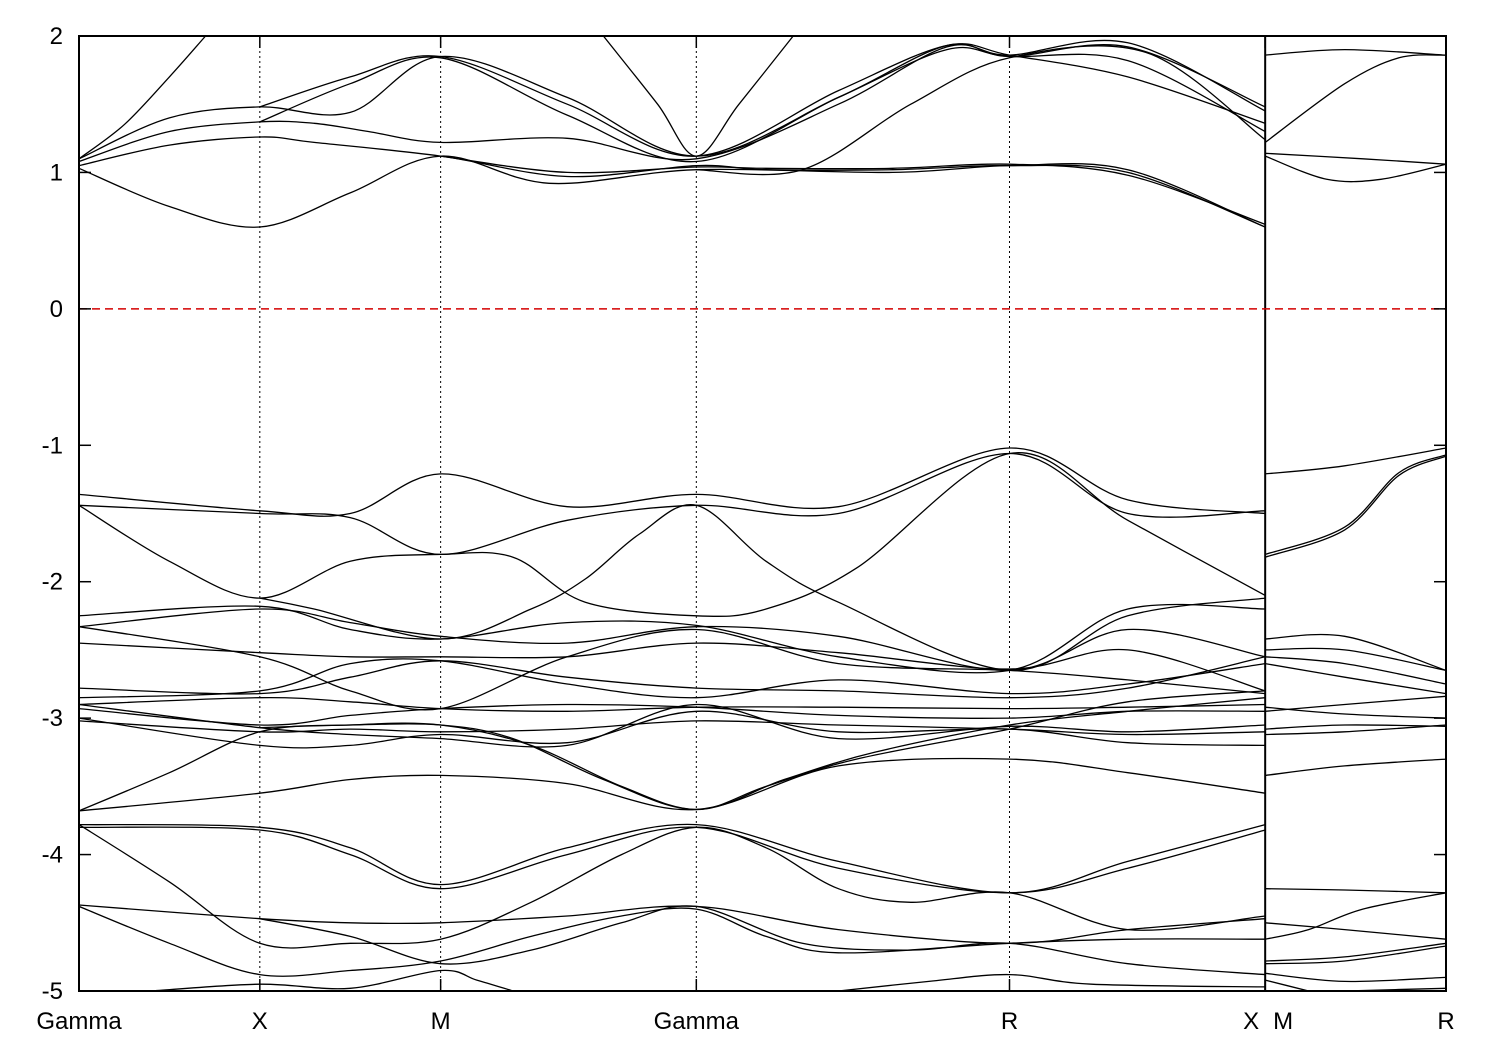  What do you see at coordinates (745, 1021) in the screenshot?
I see `x-tick-labels: Gamma X M Gamma R X M R` at bounding box center [745, 1021].